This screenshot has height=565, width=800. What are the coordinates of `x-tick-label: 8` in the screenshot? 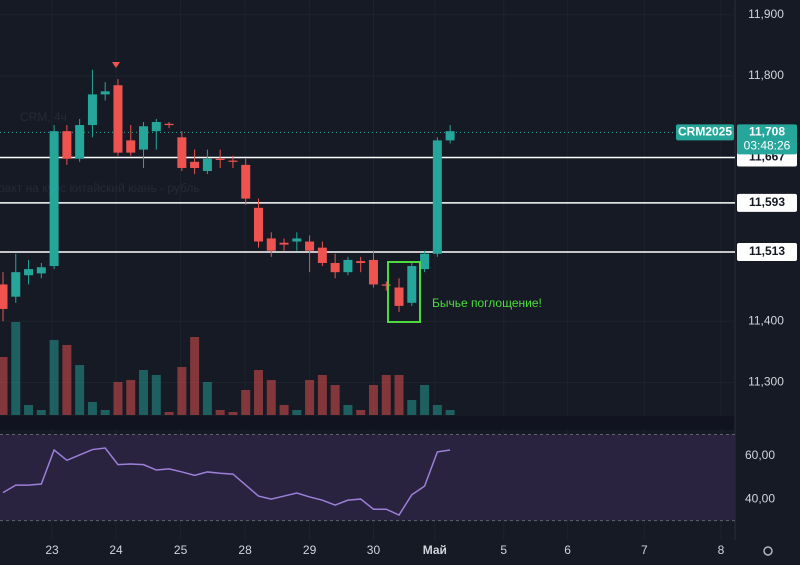 It's located at (721, 550).